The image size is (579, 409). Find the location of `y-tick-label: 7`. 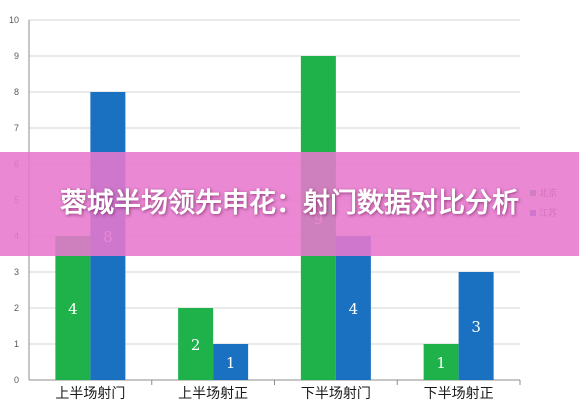

y-tick-label: 7 is located at coordinates (16, 128).